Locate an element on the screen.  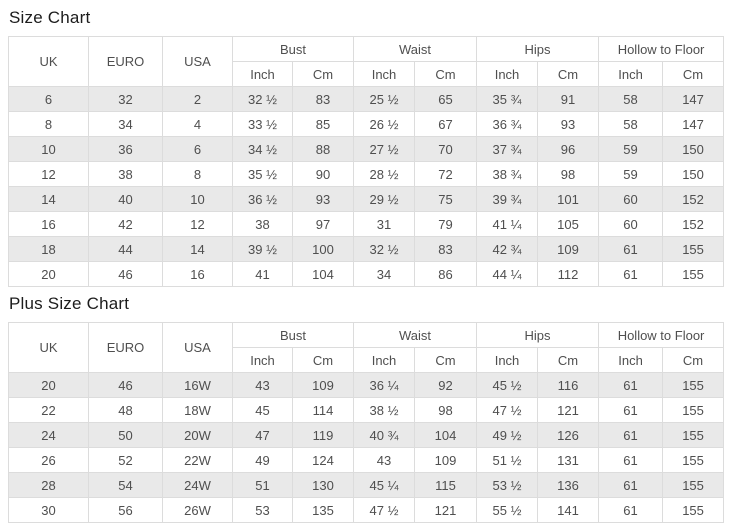
table-cell: 45 ¼ is located at coordinates (384, 485).